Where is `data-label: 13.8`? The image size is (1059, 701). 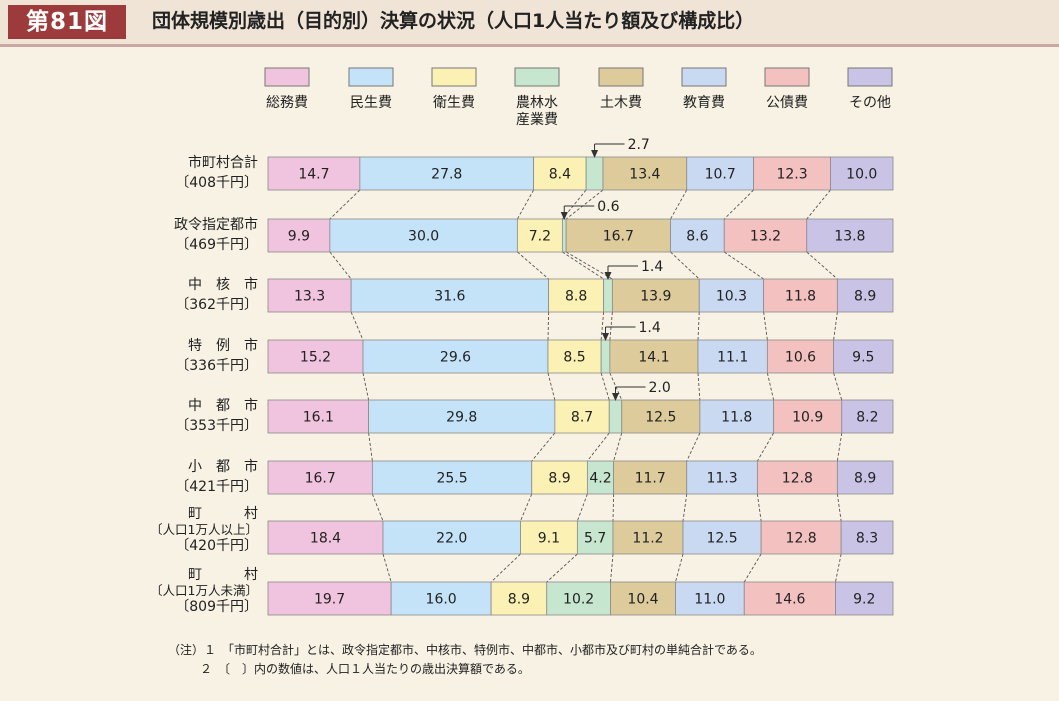
data-label: 13.8 is located at coordinates (849, 237).